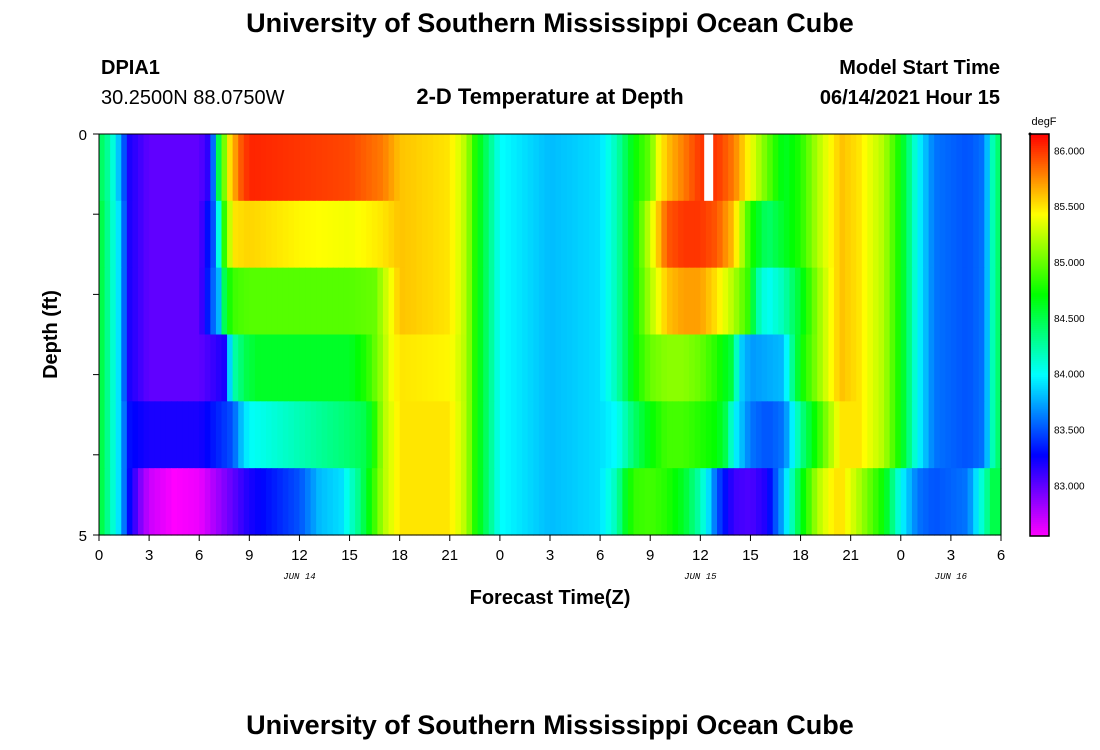 This screenshot has width=1100, height=750. Describe the element at coordinates (600, 555) in the screenshot. I see `x-tick-label: 6` at that location.